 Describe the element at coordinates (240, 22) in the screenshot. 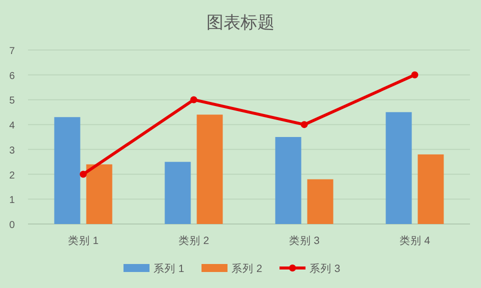

I see `chart-title: 图表标题` at that location.